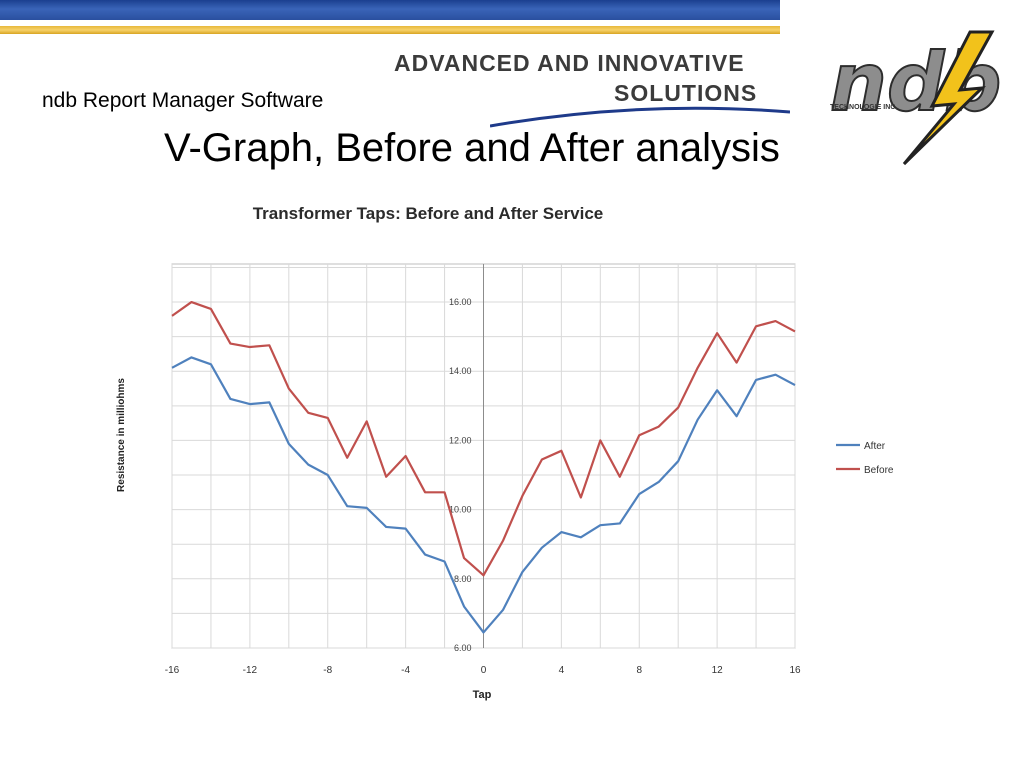 The height and width of the screenshot is (768, 1024). I want to click on x-tick-label: -4, so click(405, 670).